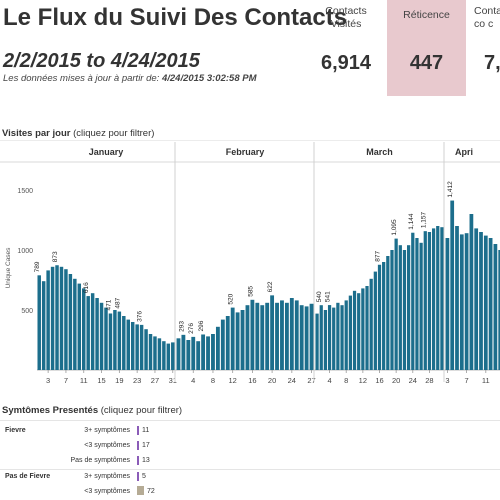  What do you see at coordinates (100, 460) in the screenshot?
I see `symptom-row-label: Pas de symptômes` at bounding box center [100, 460].